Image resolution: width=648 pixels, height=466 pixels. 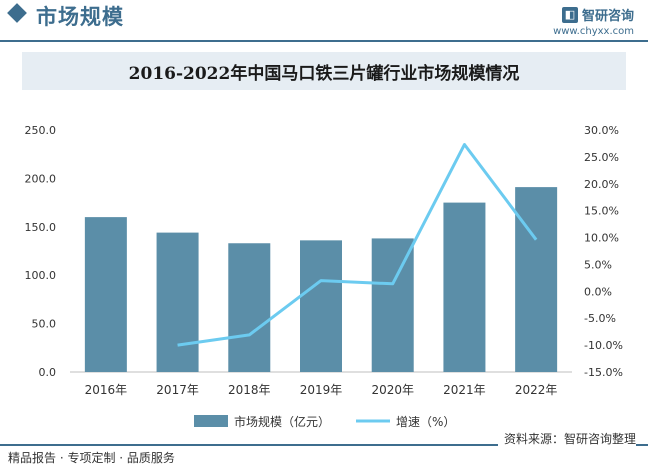 What do you see at coordinates (41, 227) in the screenshot?
I see `y-left-tick-label: 150.0` at bounding box center [41, 227].